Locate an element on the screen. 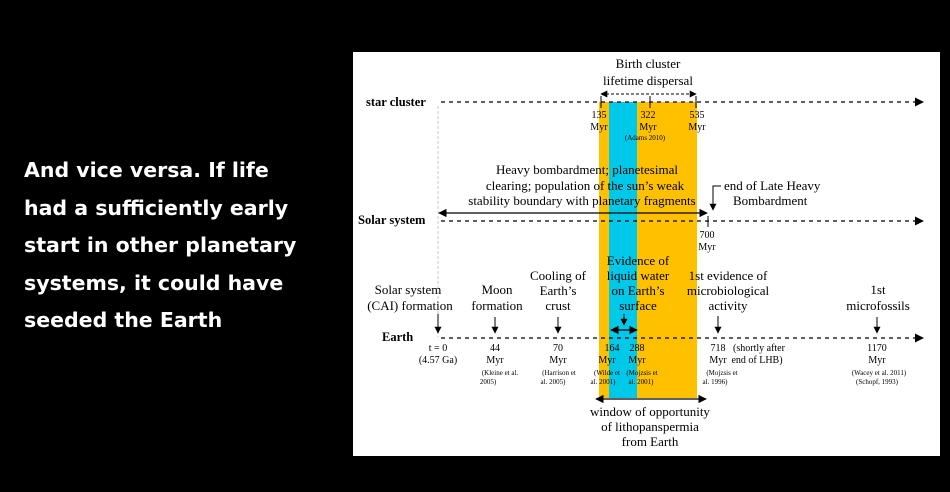 The height and width of the screenshot is (492, 950). lhb-pointer is located at coordinates (715, 198).